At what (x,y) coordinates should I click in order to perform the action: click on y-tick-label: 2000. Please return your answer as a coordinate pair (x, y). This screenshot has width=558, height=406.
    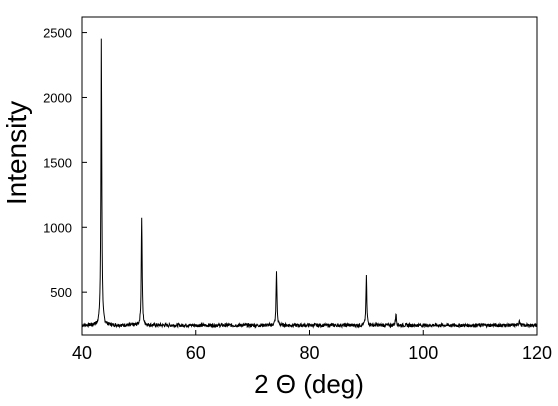
    Looking at the image, I should click on (57, 97).